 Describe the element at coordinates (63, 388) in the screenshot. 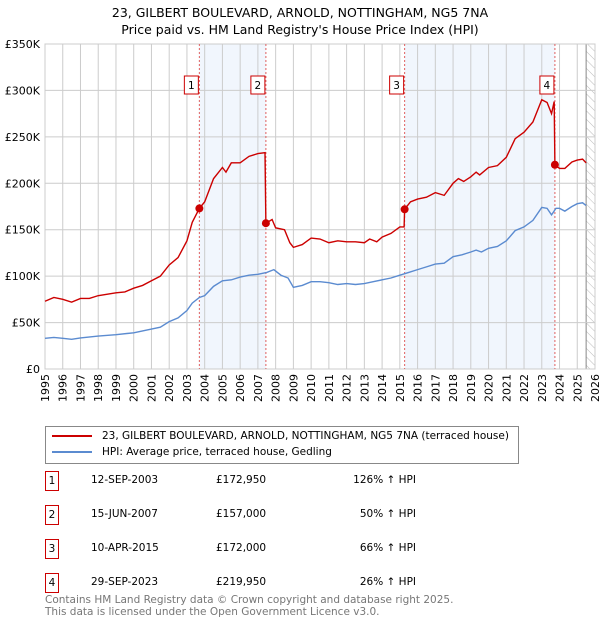

I see `x-tick-label: 1996` at that location.